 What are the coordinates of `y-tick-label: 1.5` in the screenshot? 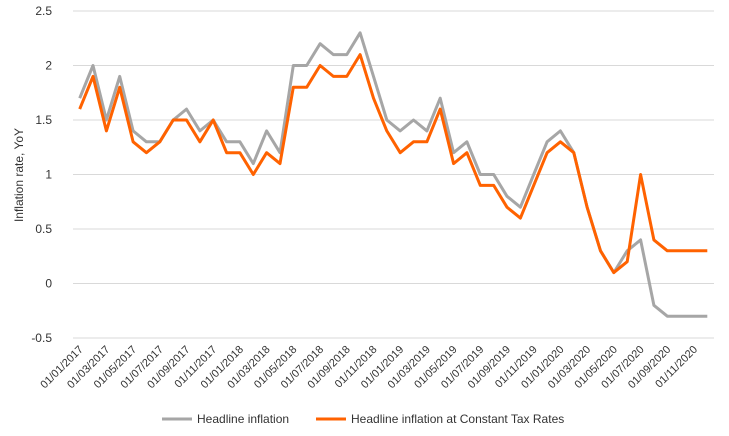 It's located at (43, 120).